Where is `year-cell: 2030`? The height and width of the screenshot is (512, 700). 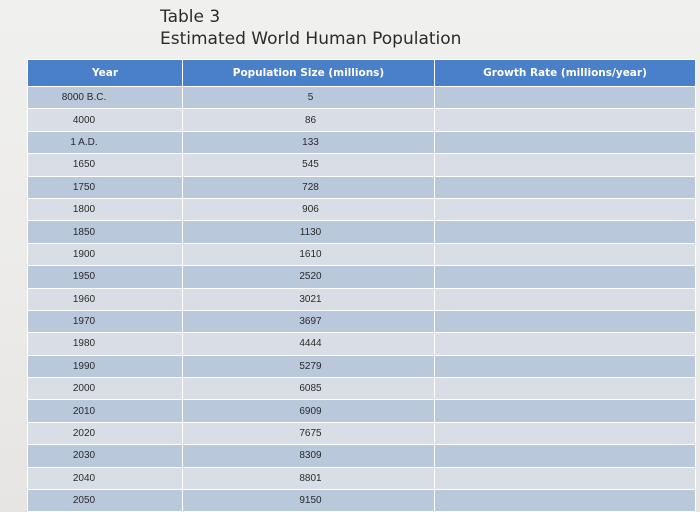
year-cell: 2030 is located at coordinates (105, 456).